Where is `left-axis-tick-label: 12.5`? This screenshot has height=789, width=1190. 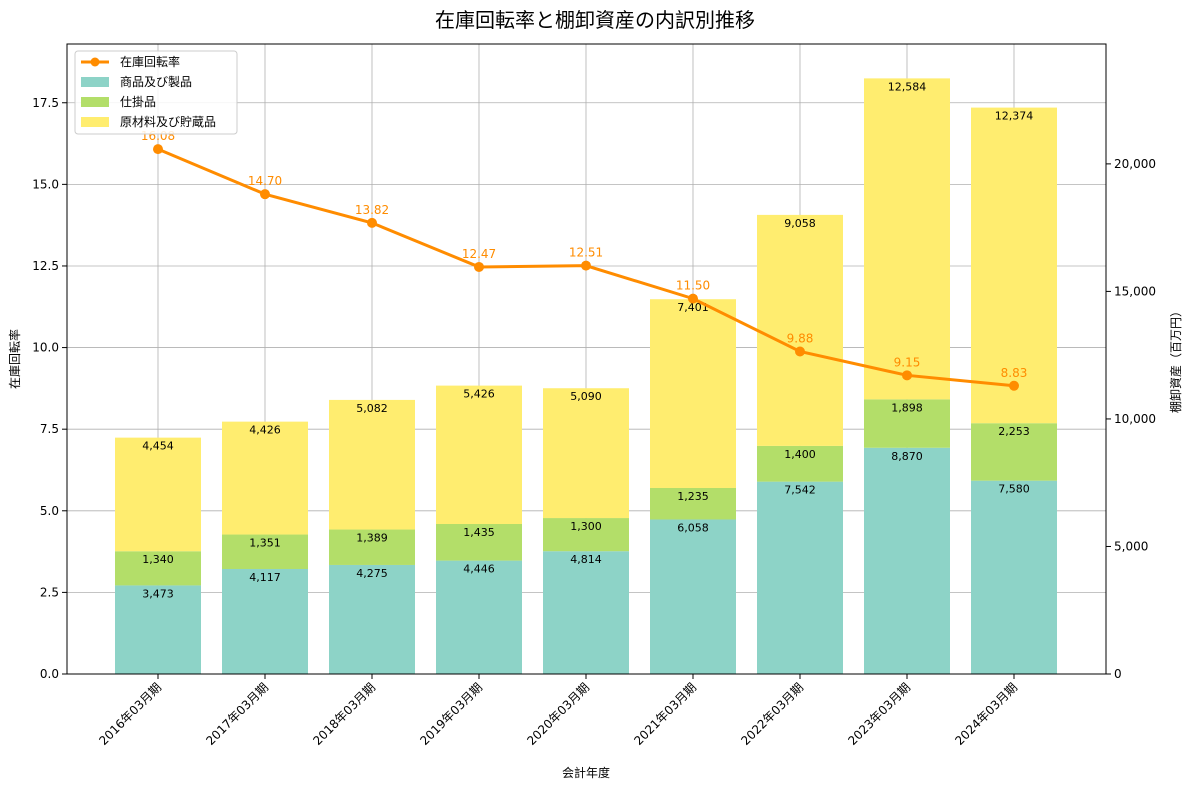
left-axis-tick-label: 12.5 is located at coordinates (45, 266).